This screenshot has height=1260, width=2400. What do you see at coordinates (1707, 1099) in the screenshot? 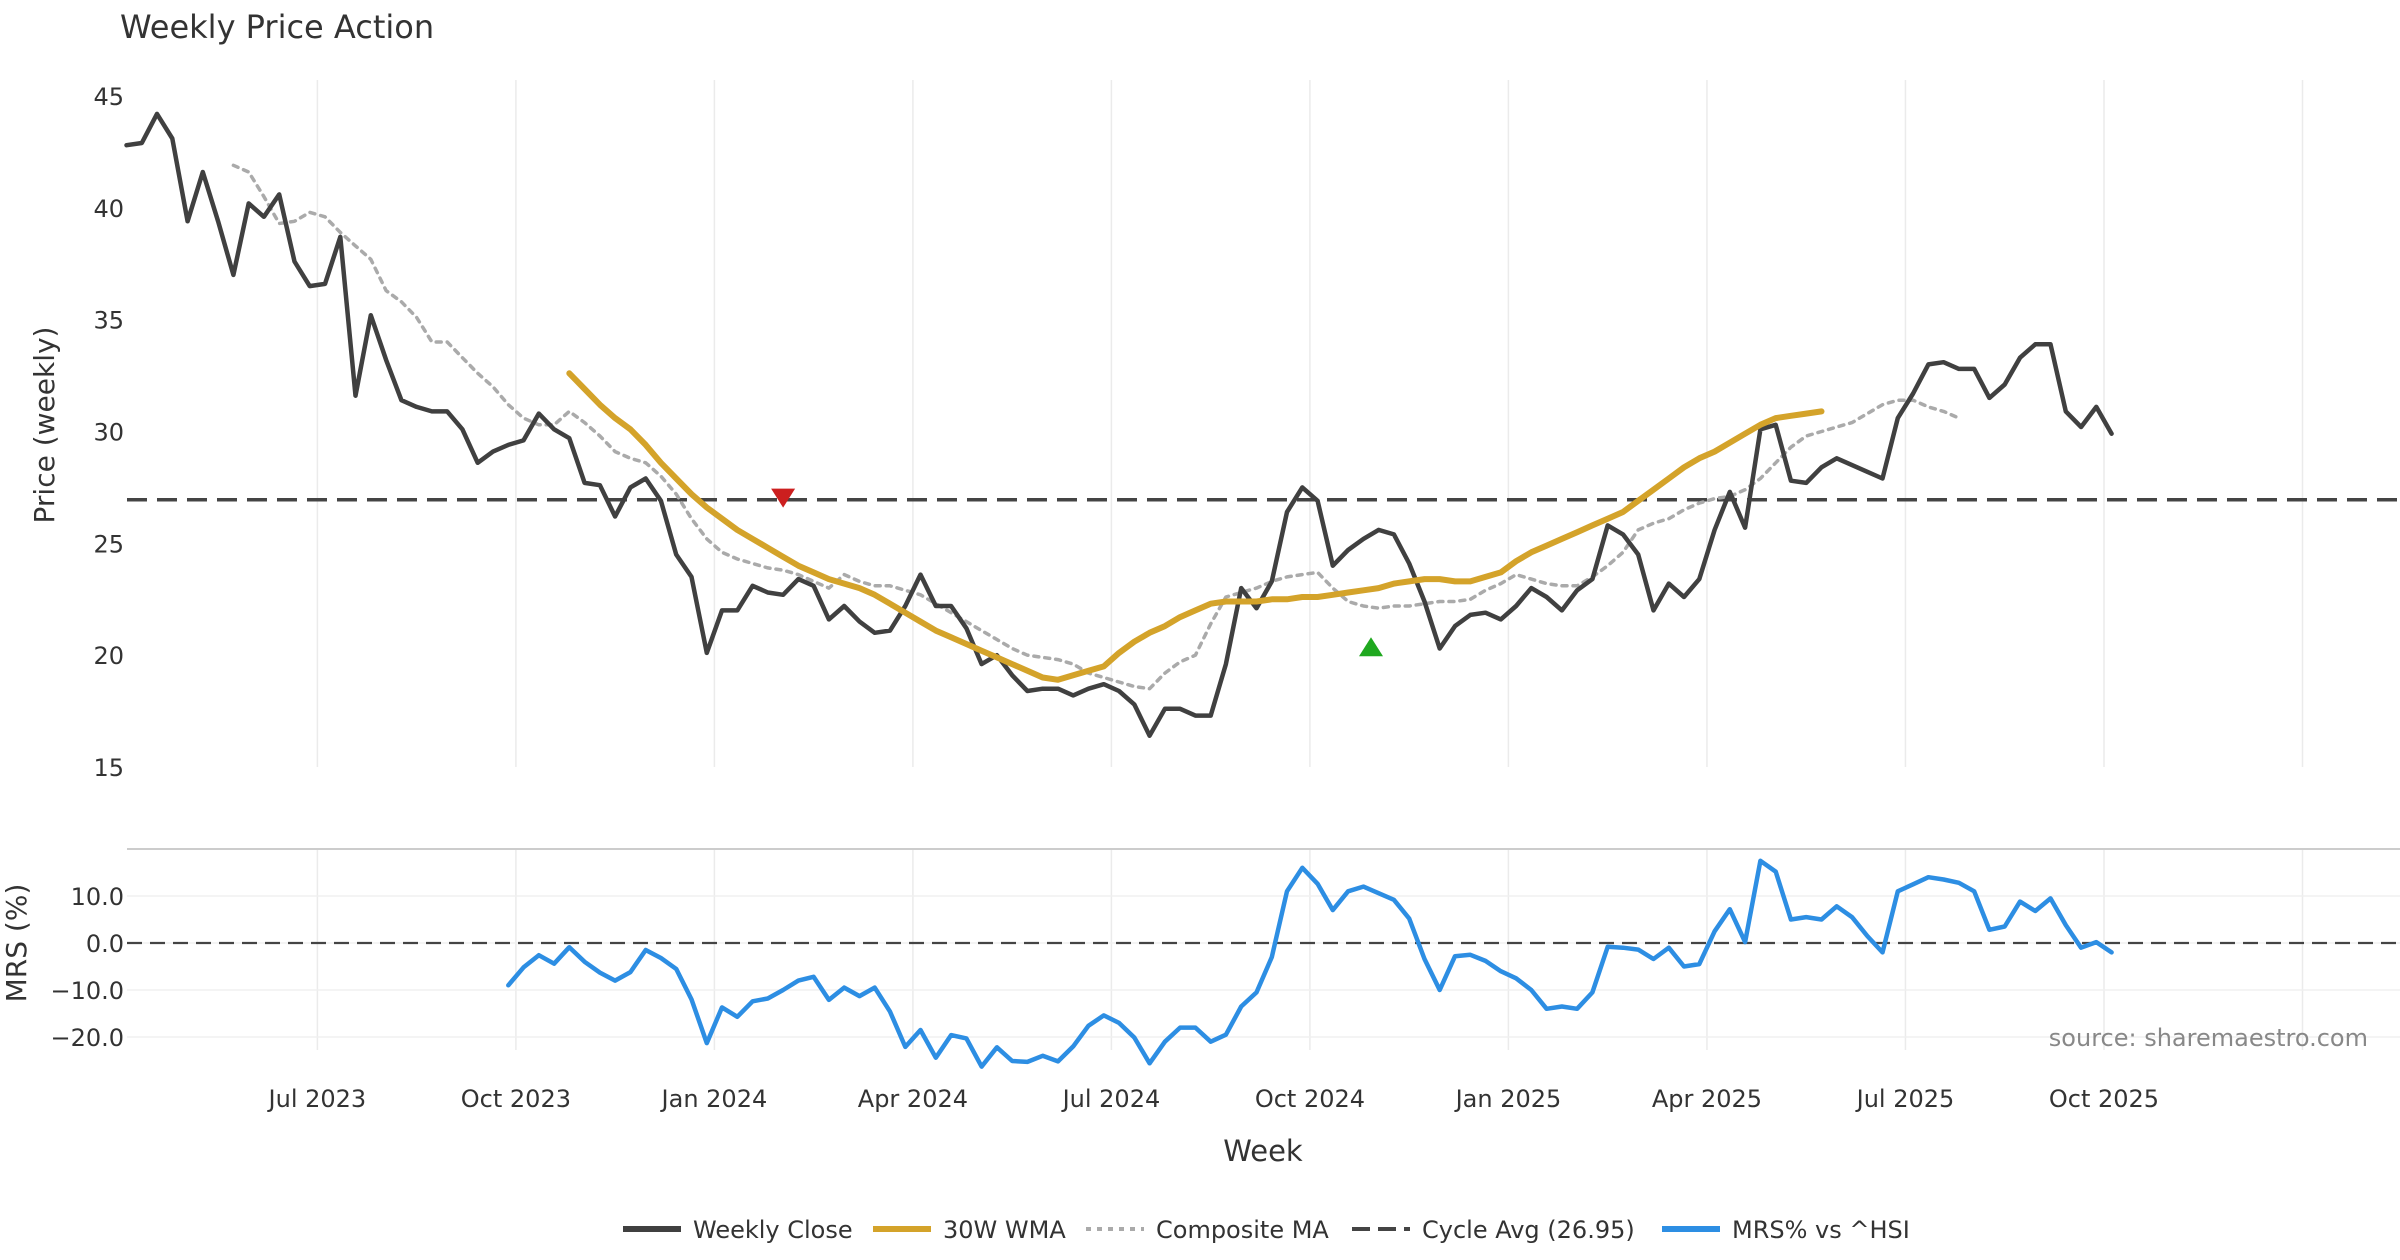
I see `x-tick-label: Apr 2025` at bounding box center [1707, 1099].